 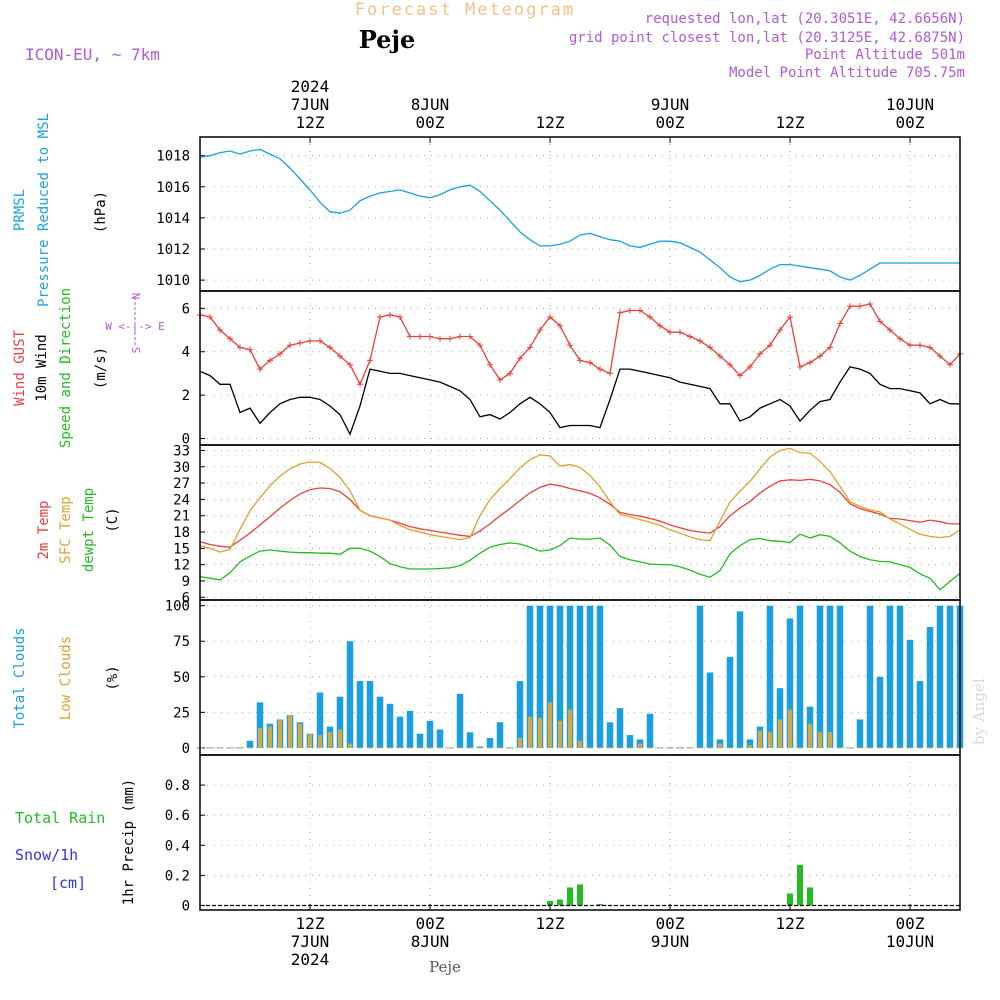 I want to click on time-label-top: 7JUN, so click(x=310, y=104).